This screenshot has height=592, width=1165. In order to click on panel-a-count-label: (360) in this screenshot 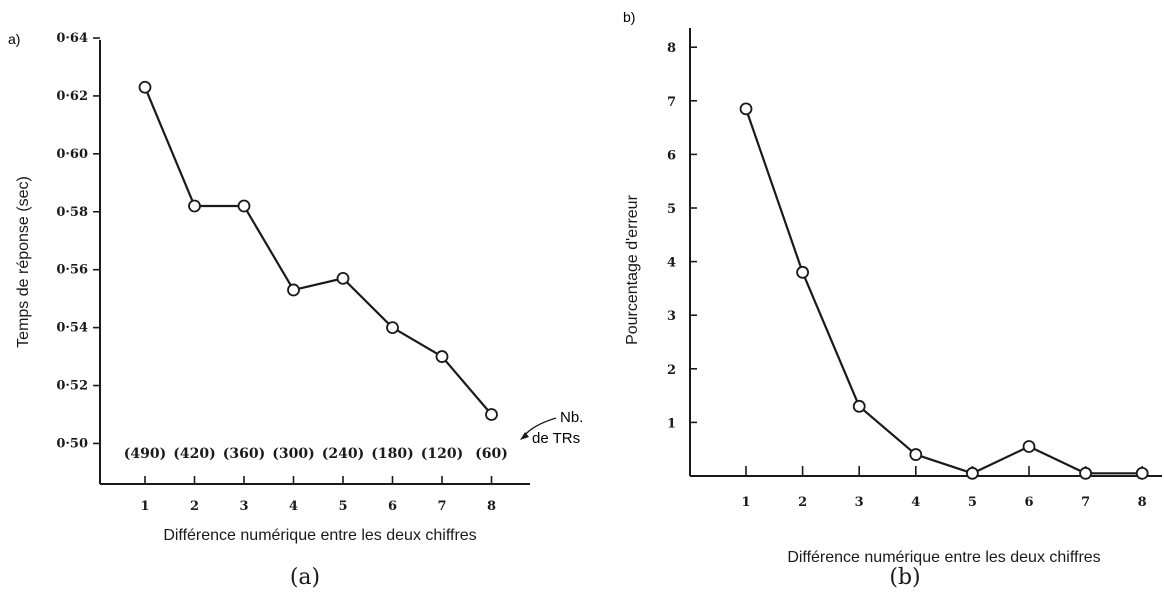, I will do `click(244, 454)`.